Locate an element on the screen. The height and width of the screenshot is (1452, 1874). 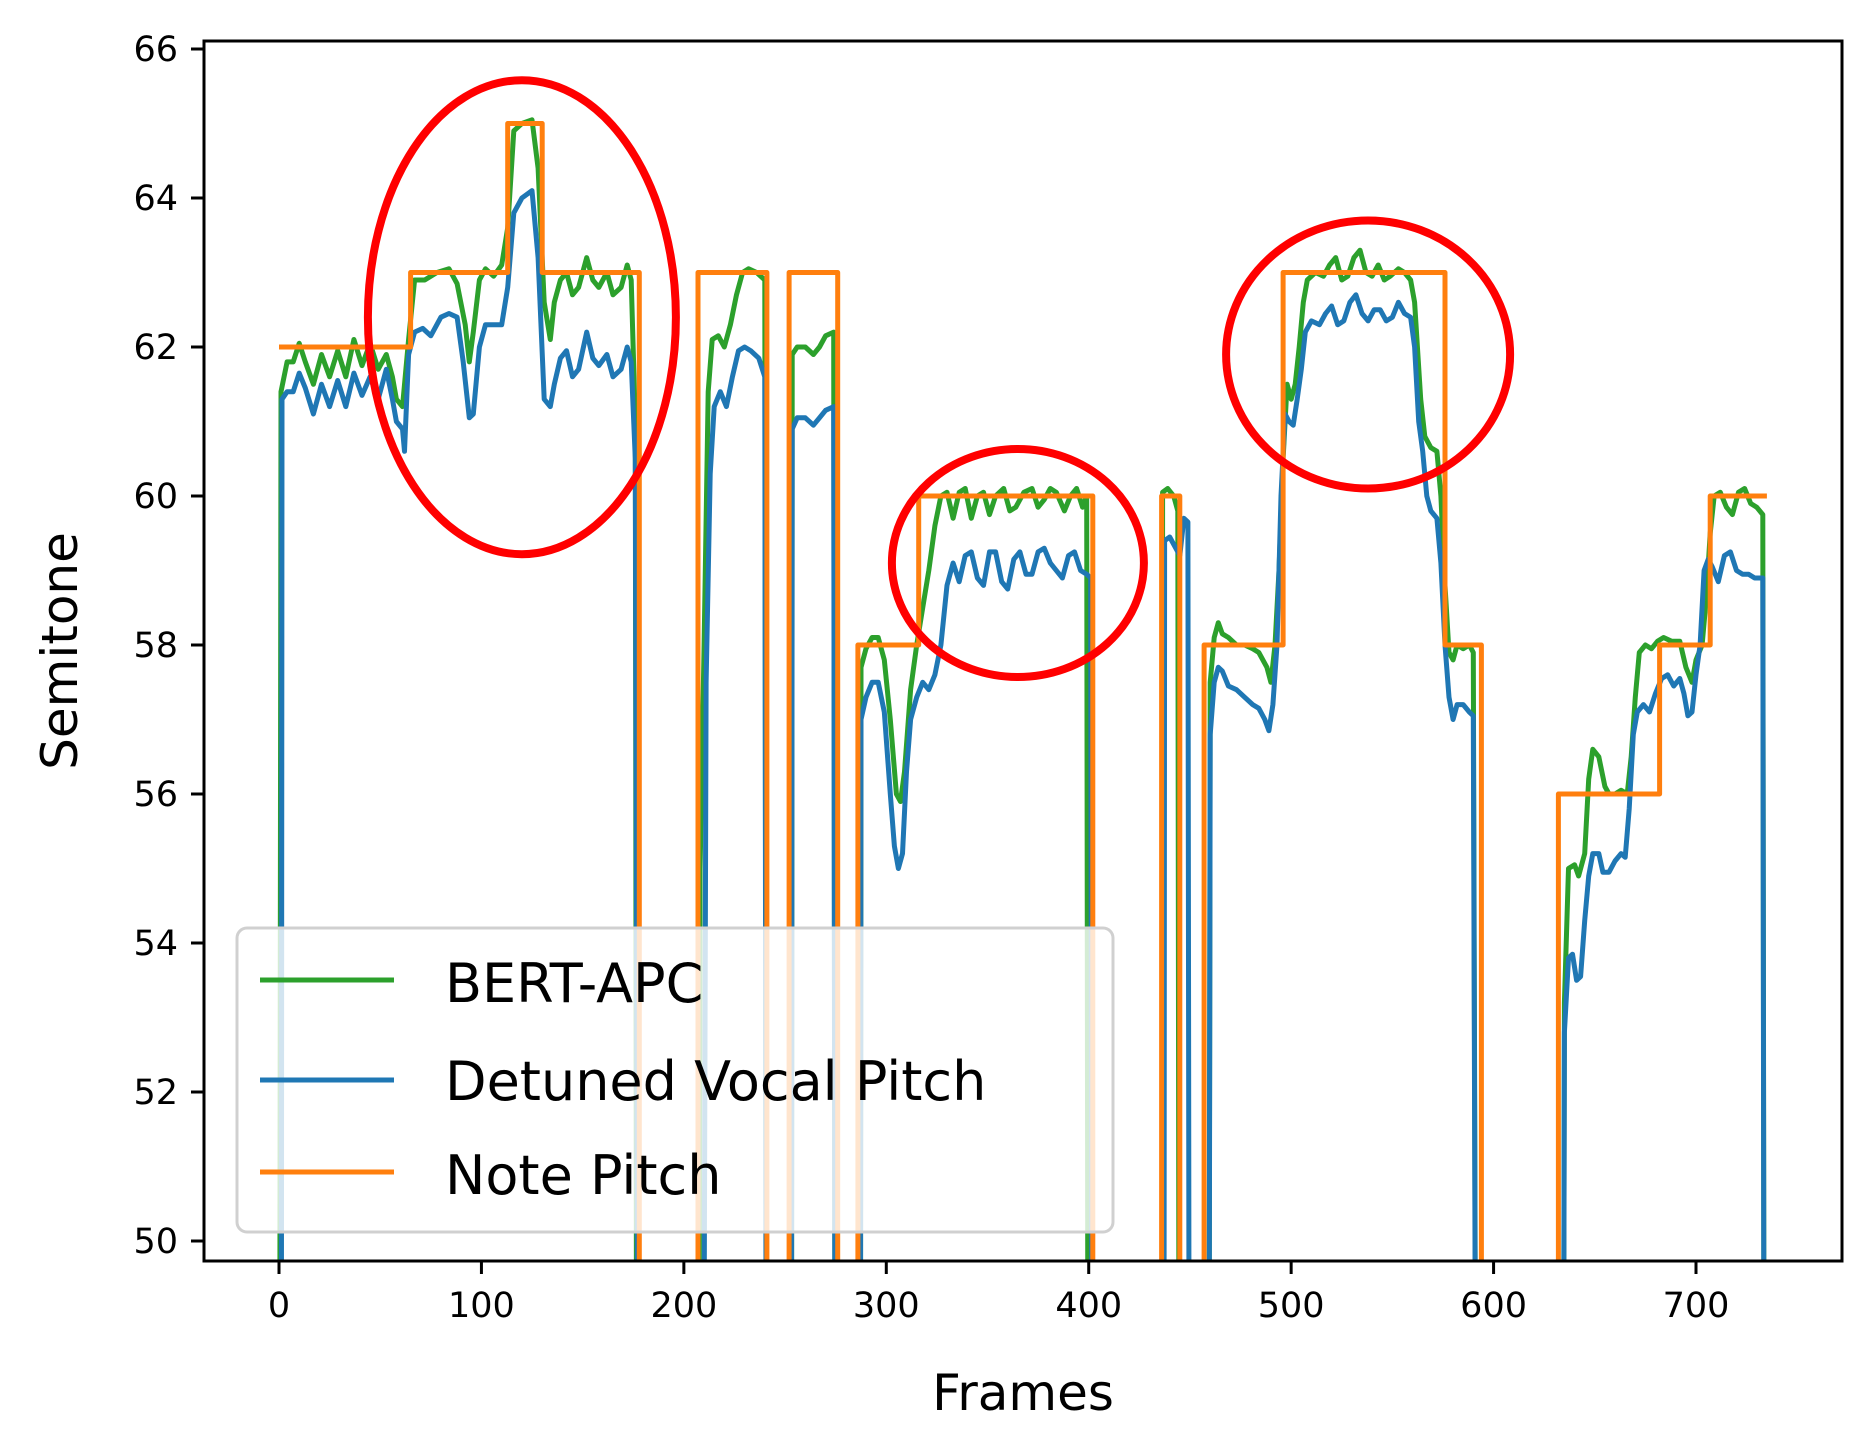
legend: BERT-APC Detuned Vocal Pitch Note Pitch is located at coordinates (675, 1080).